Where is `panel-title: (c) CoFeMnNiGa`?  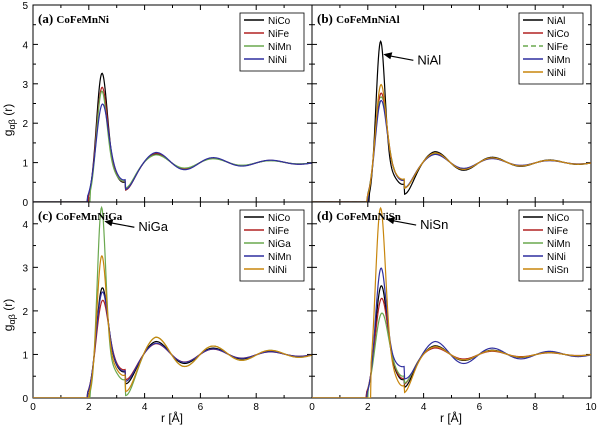
panel-title: (c) CoFeMnNiGa is located at coordinates (80, 215).